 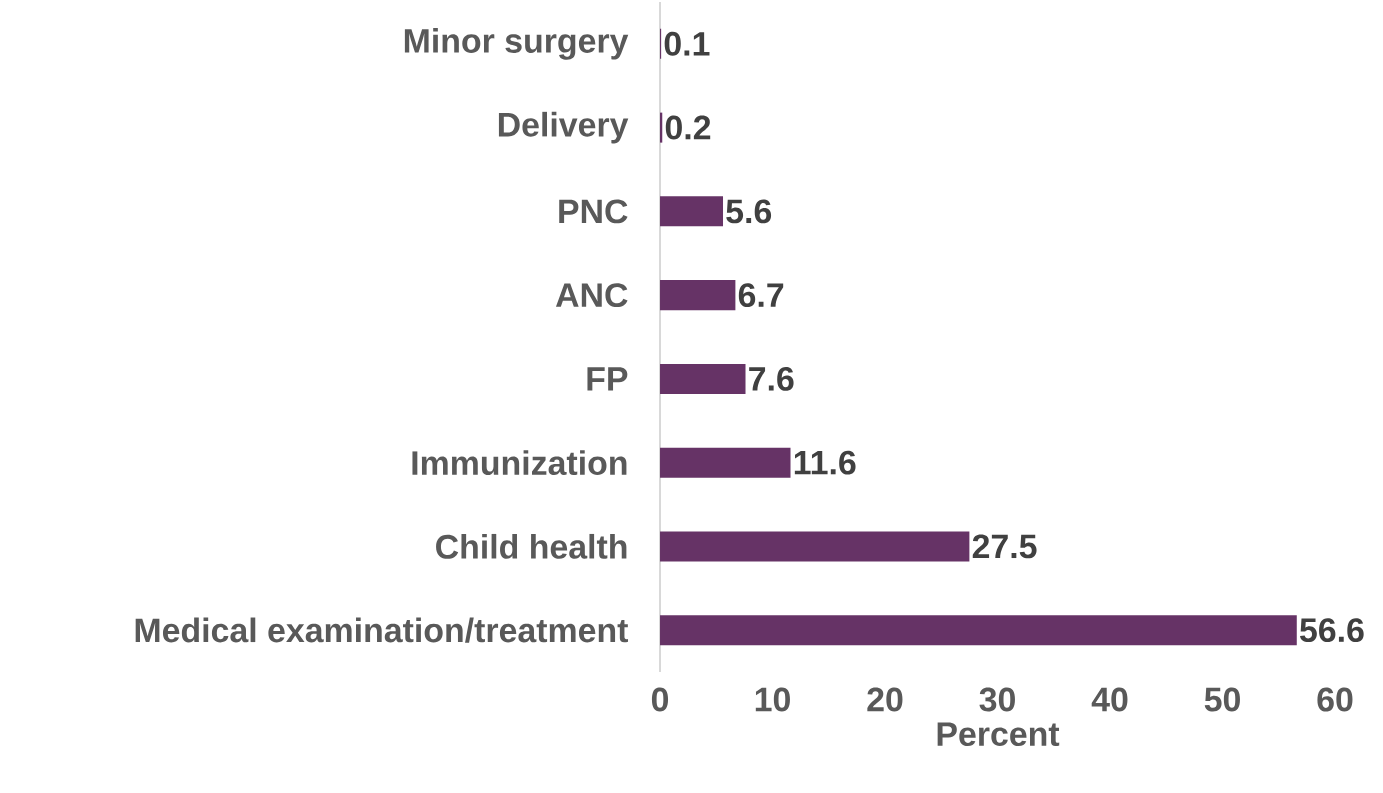 I want to click on x-tick-label: 10, so click(x=772, y=699).